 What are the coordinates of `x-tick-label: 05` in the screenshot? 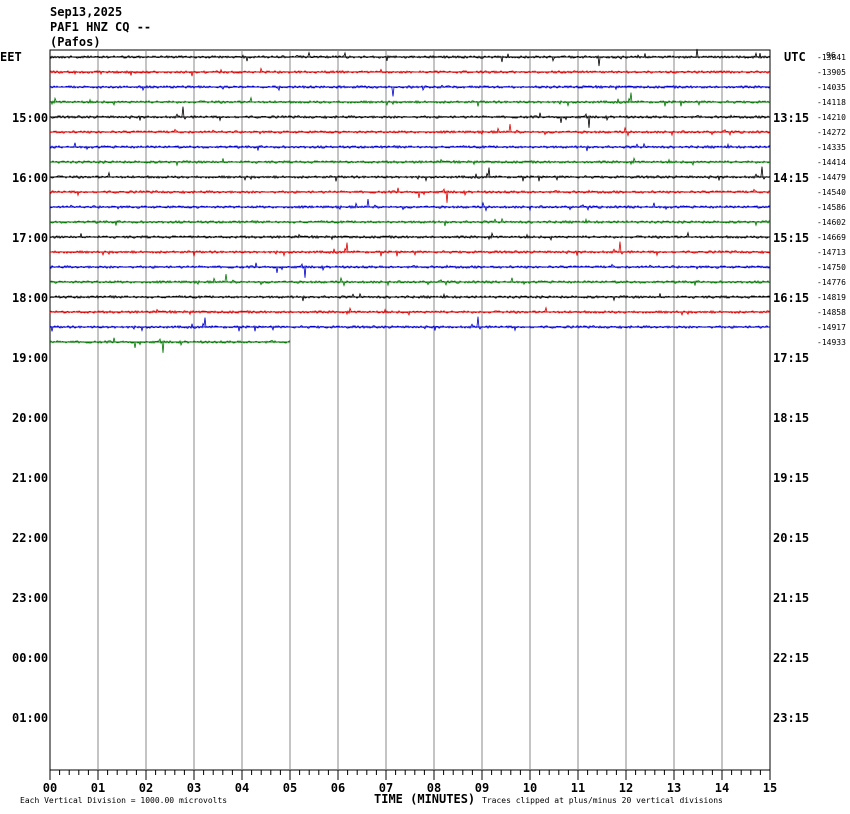 It's located at (290, 788).